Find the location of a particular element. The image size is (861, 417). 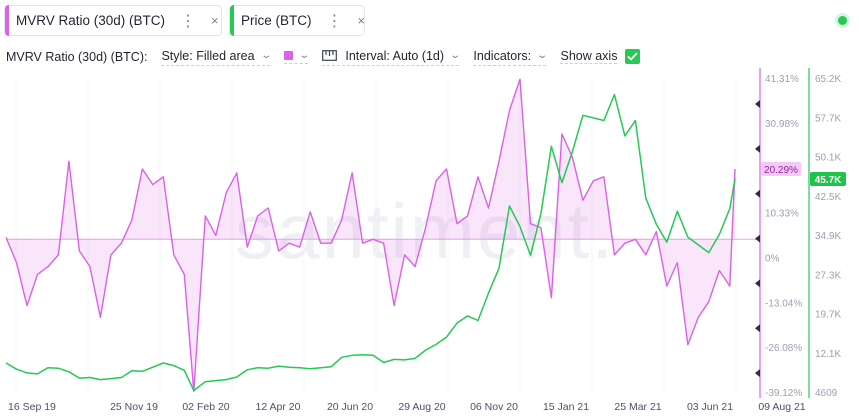

metric-settings-label: MVRV Ratio (30d) (BTC): is located at coordinates (77, 57).